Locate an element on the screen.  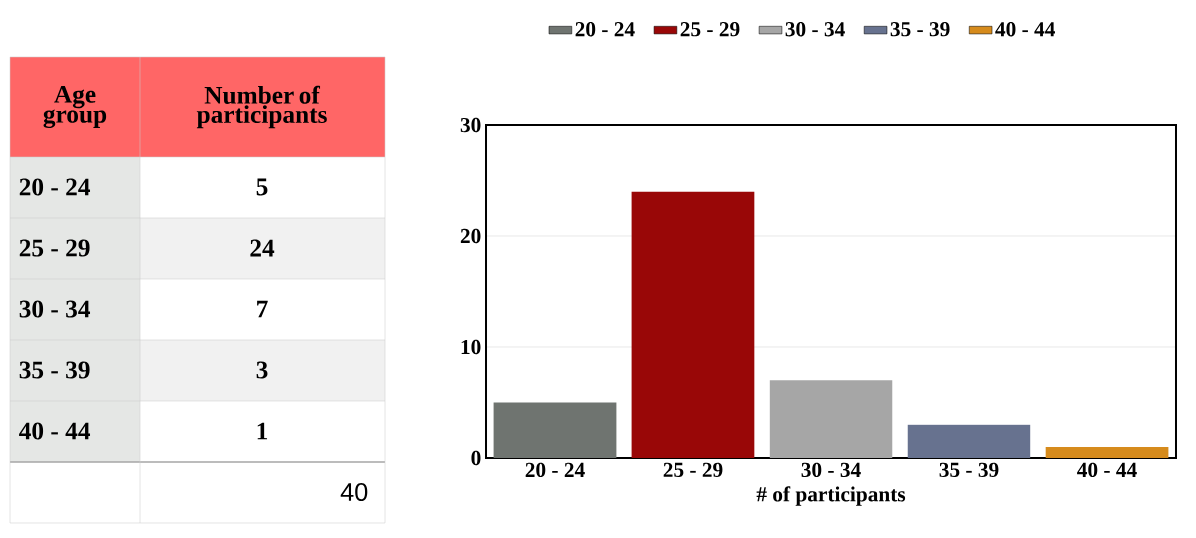
y-tick-label: 0 is located at coordinates (476, 458).